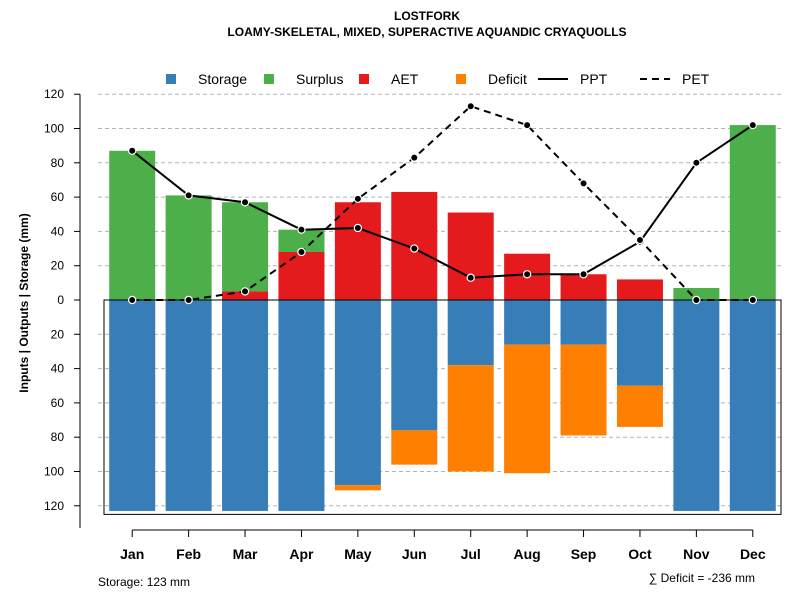 This screenshot has height=600, width=800. I want to click on x-tick-label-mar: Mar, so click(245, 554).